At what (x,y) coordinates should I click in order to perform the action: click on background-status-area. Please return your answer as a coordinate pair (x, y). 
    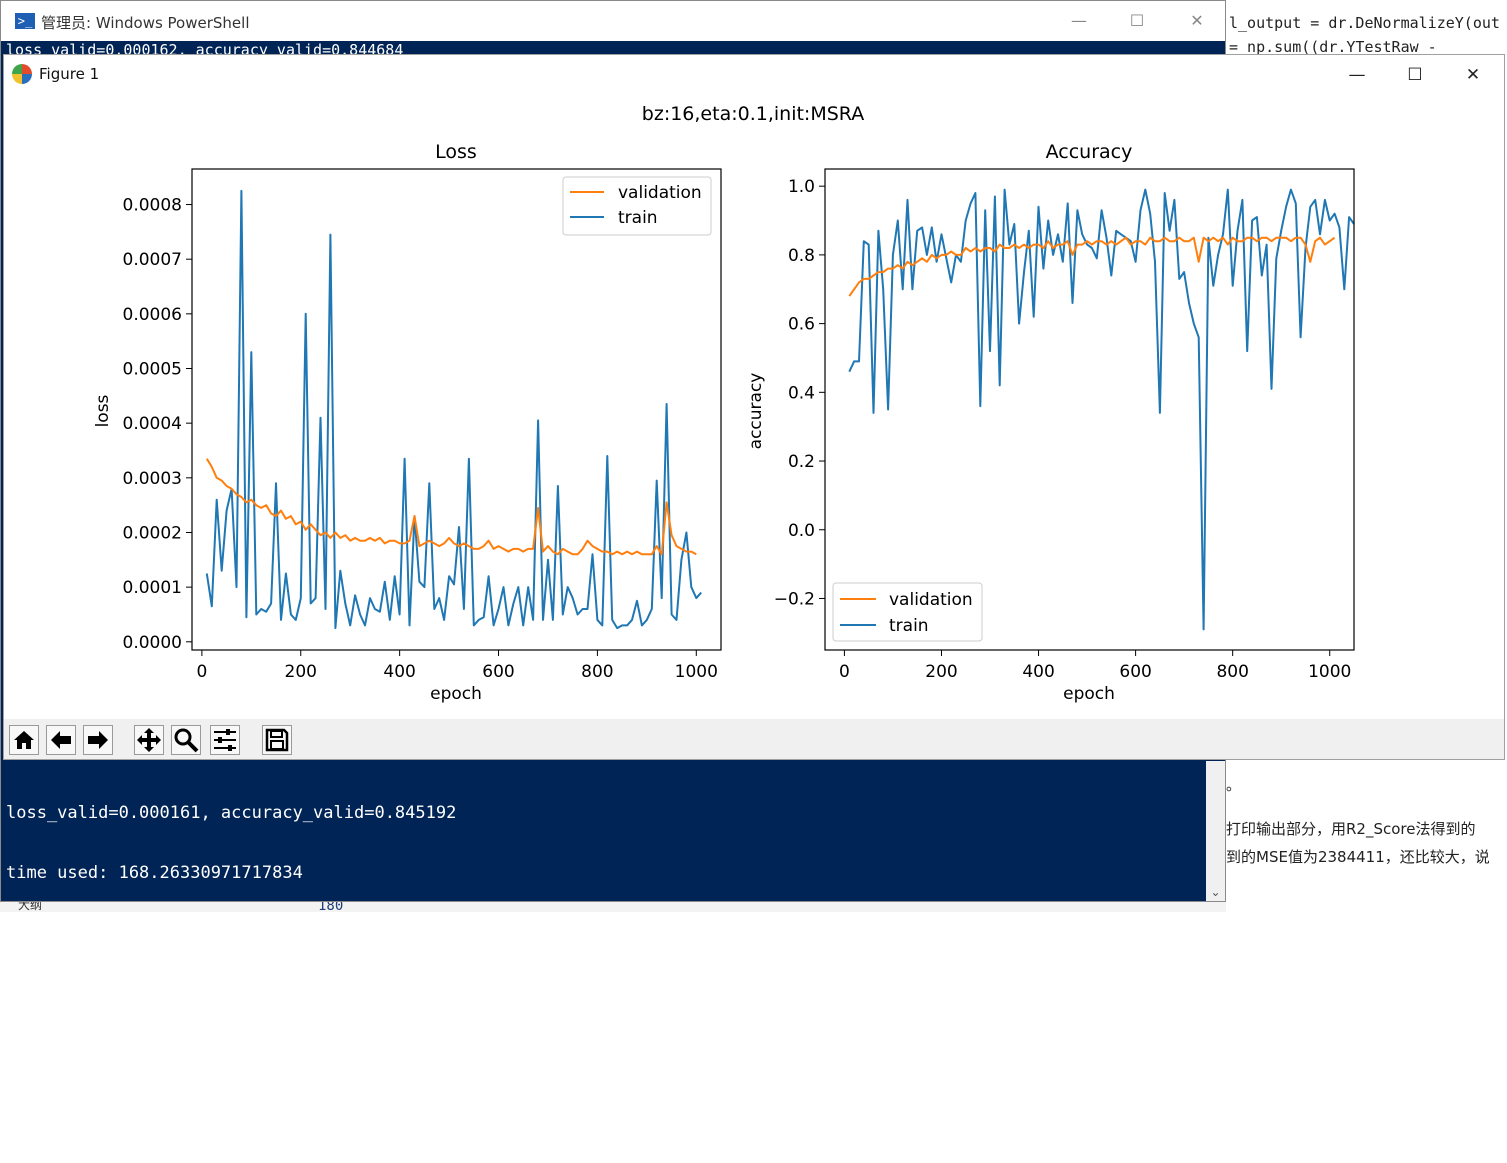
    Looking at the image, I should click on (613, 906).